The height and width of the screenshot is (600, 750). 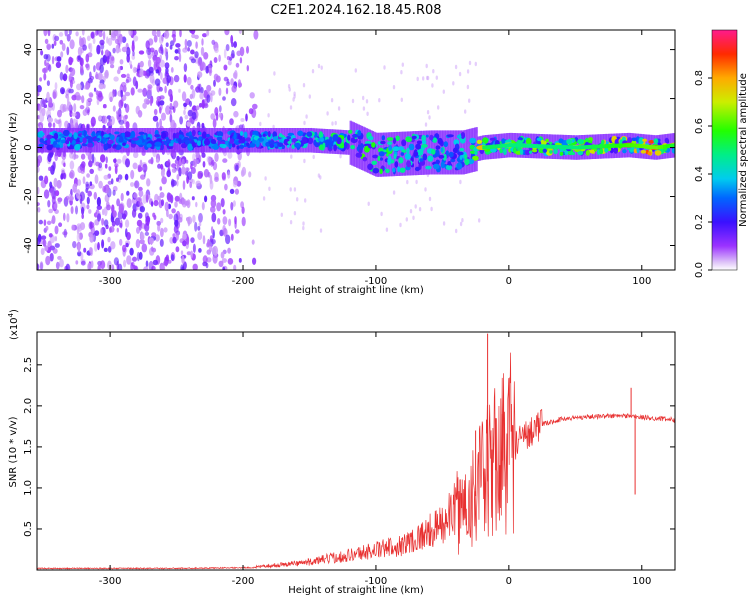 What do you see at coordinates (110, 281) in the screenshot?
I see `spectrogram-x-tick-label: -300` at bounding box center [110, 281].